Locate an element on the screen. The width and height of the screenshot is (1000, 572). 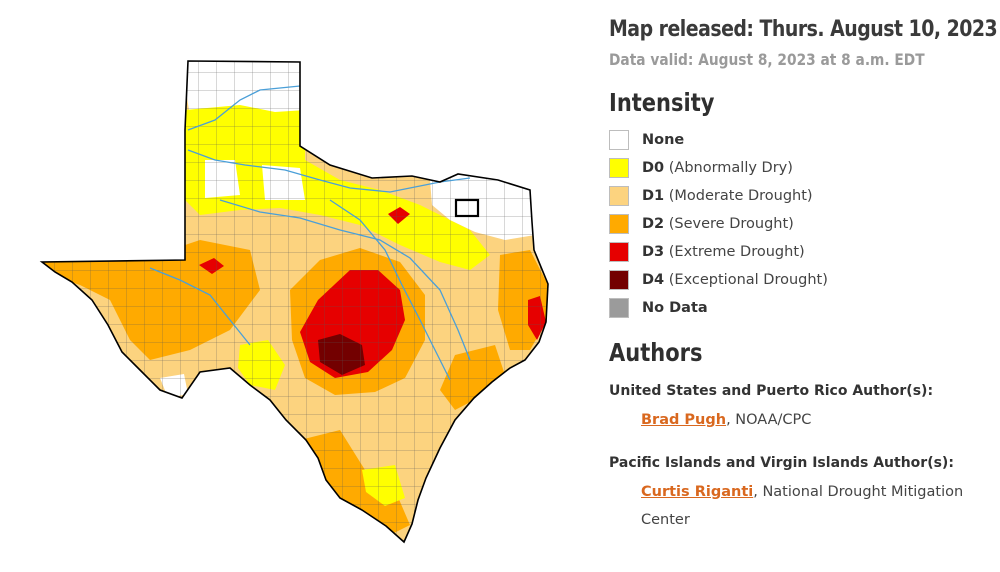
author-link-brad-pugh: Brad Pugh is located at coordinates (684, 420).